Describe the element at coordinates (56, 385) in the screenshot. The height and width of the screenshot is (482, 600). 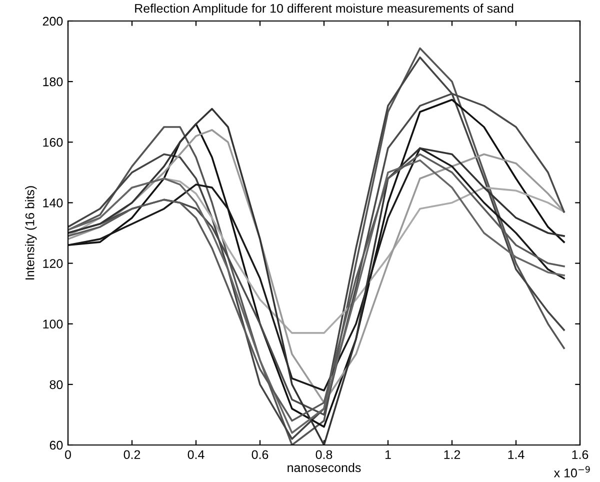
I see `y-tick-label: 80` at that location.